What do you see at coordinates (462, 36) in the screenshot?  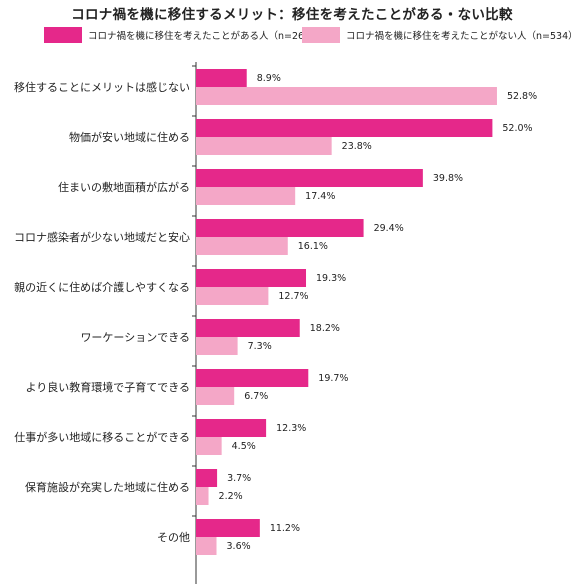 I see `legend-label-not-considered: コロナ禍を機に移住を考えたことがない人（n=534）` at bounding box center [462, 36].